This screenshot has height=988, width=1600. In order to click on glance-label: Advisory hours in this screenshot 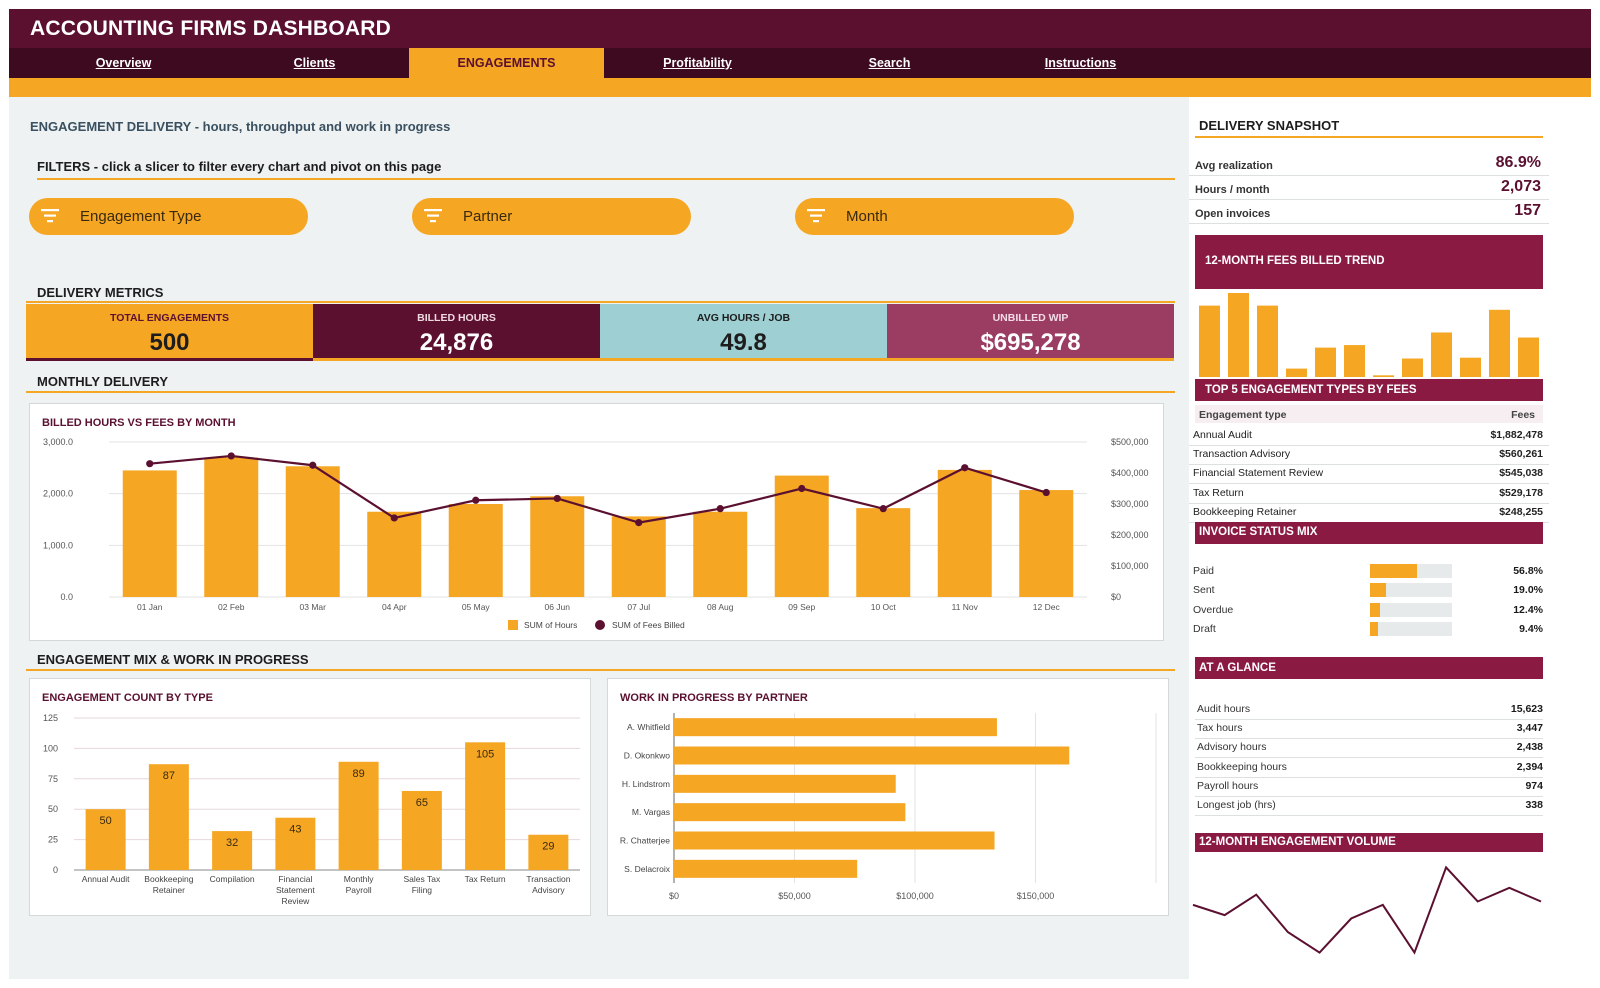, I will do `click(1232, 747)`.